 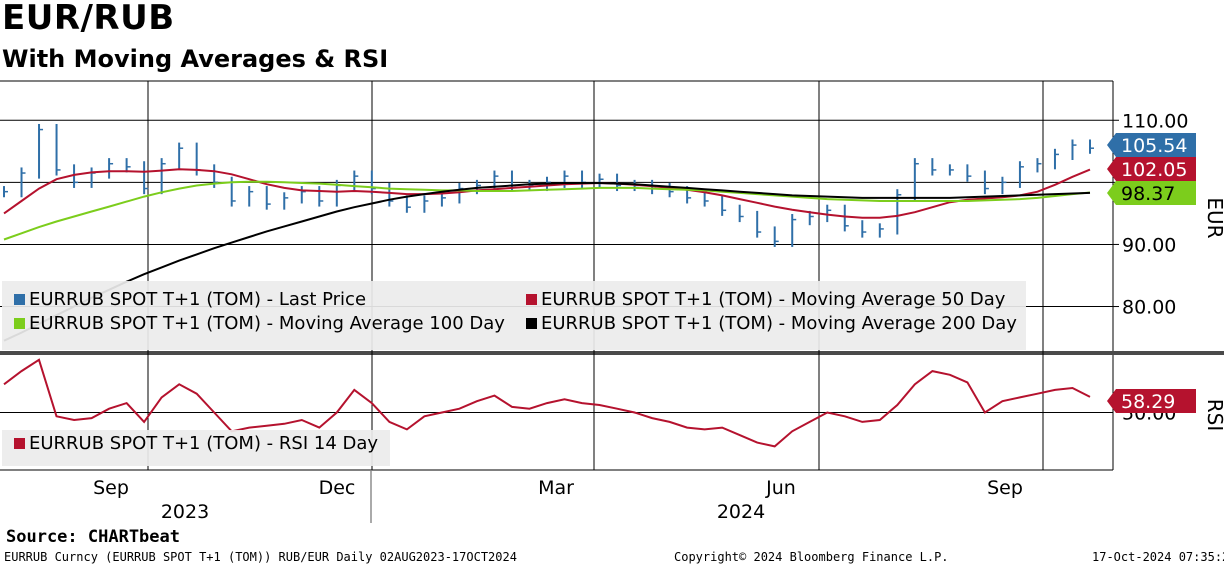 I want to click on ma100-line, so click(x=547, y=210).